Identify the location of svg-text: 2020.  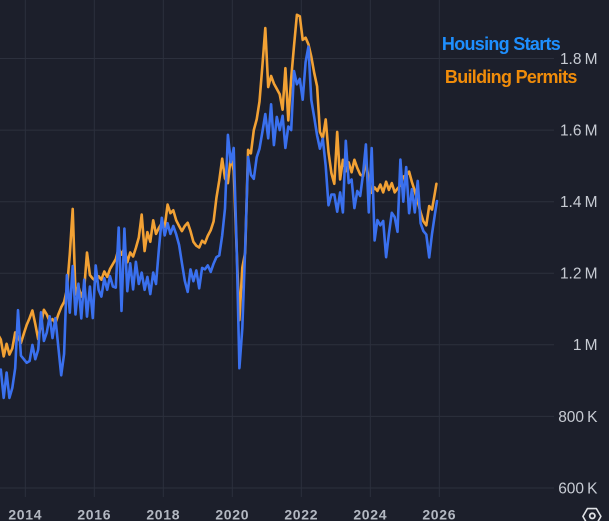
(232, 513).